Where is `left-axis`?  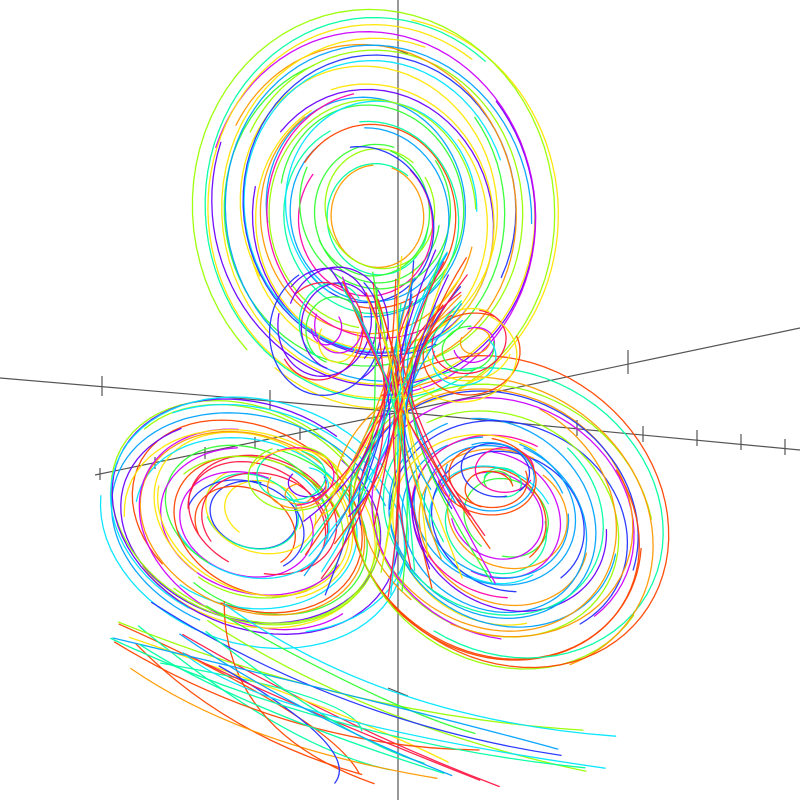 left-axis is located at coordinates (200, 395).